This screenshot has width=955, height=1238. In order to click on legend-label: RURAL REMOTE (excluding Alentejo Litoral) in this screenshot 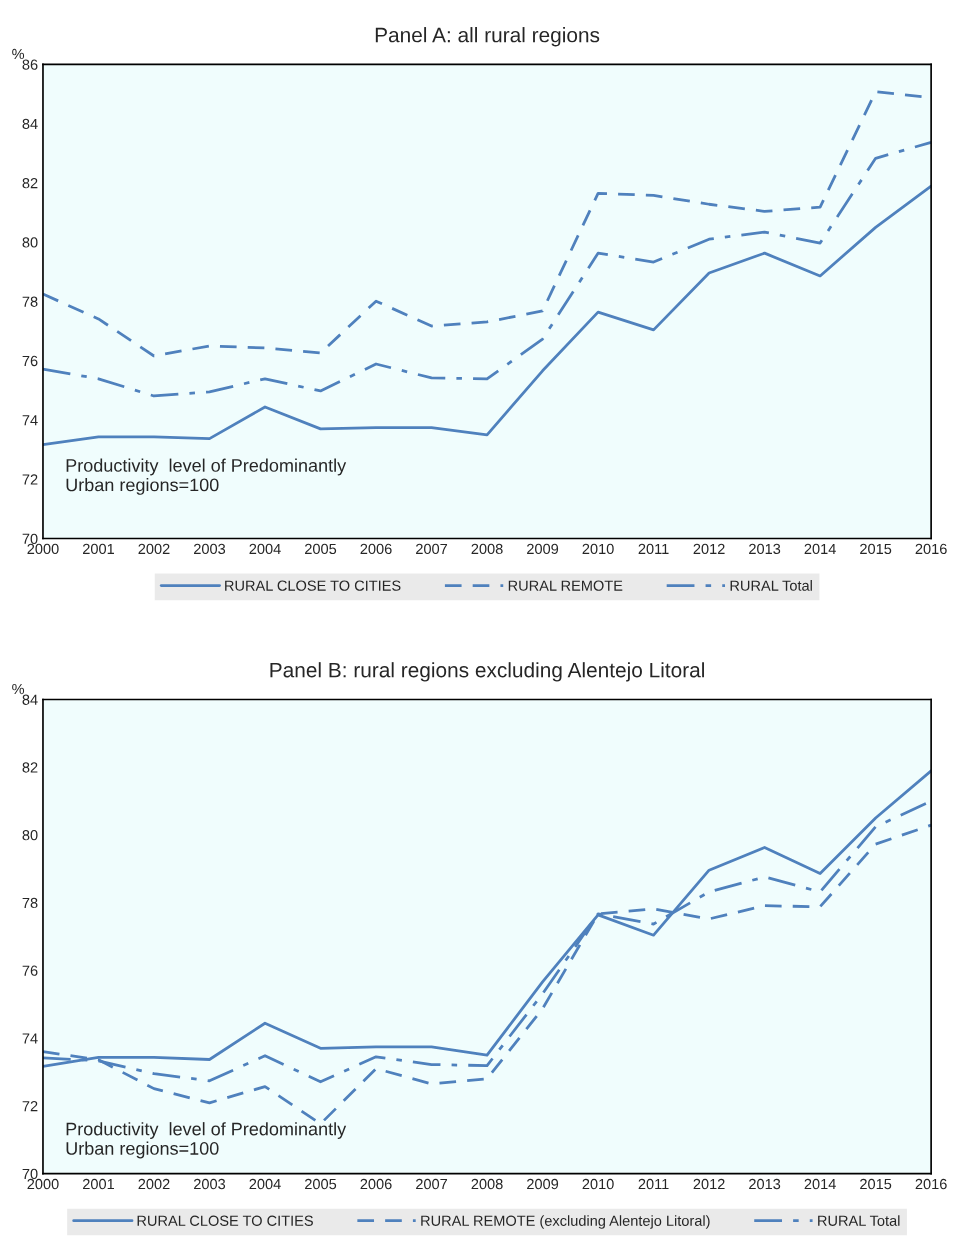, I will do `click(565, 1222)`.